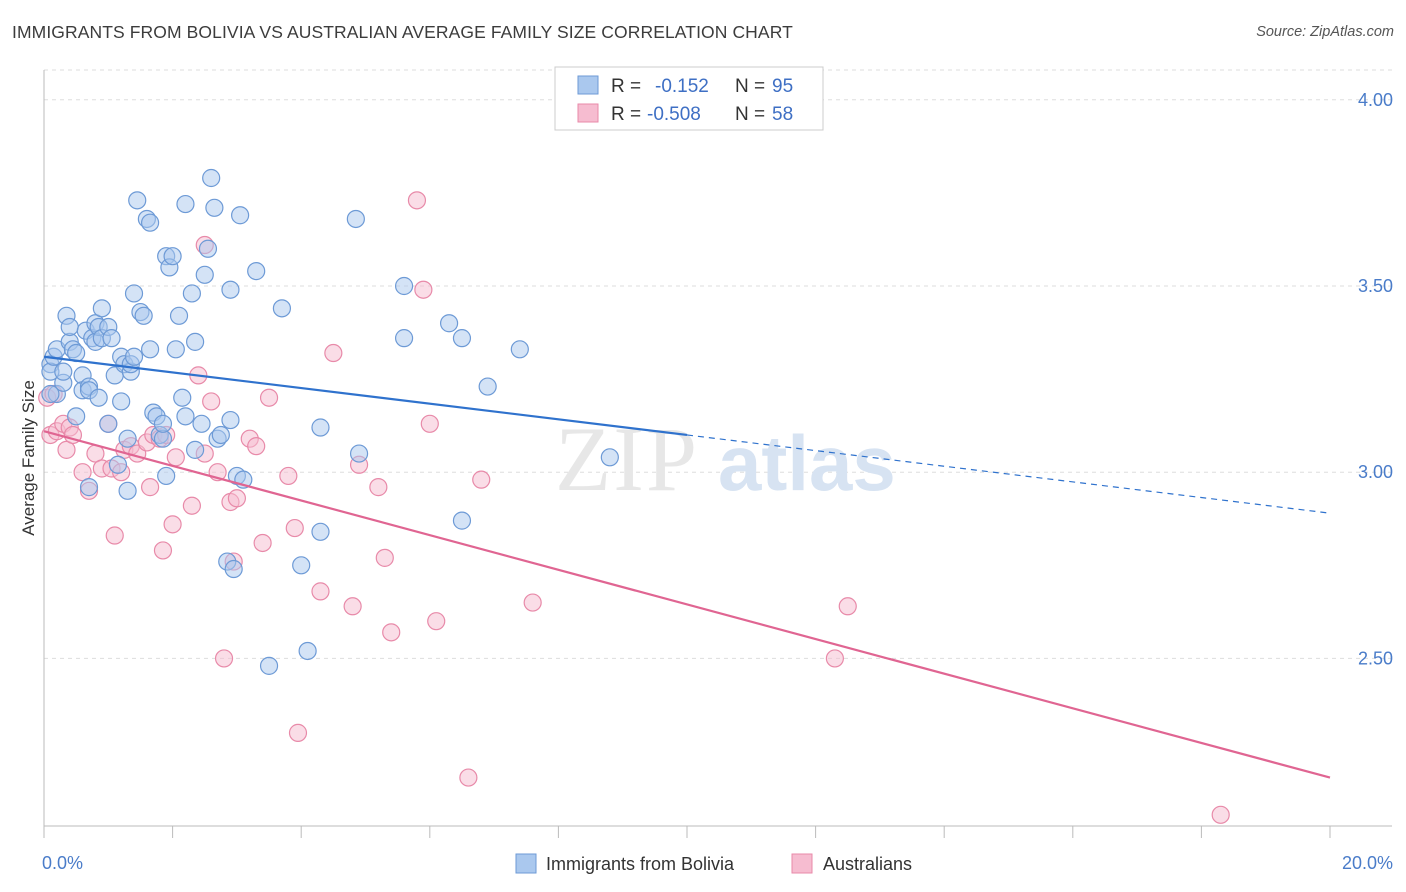  I want to click on watermark-zip: ZIP, so click(627, 459).